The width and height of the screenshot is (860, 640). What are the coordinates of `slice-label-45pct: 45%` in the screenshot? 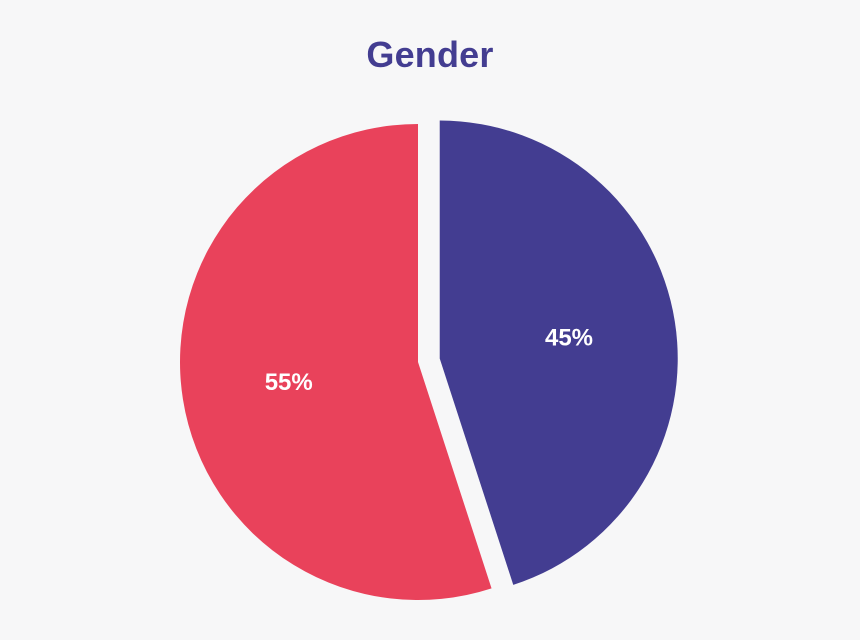 It's located at (569, 338).